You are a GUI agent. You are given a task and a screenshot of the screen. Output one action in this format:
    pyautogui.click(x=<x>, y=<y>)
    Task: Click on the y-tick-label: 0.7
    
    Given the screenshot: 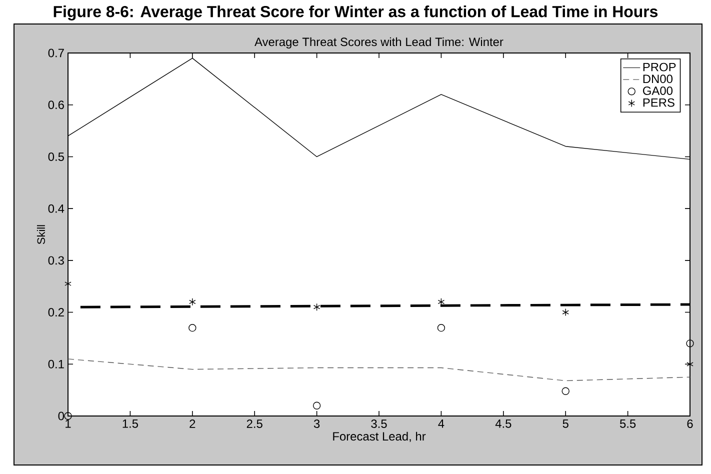 What is the action you would take?
    pyautogui.click(x=56, y=53)
    